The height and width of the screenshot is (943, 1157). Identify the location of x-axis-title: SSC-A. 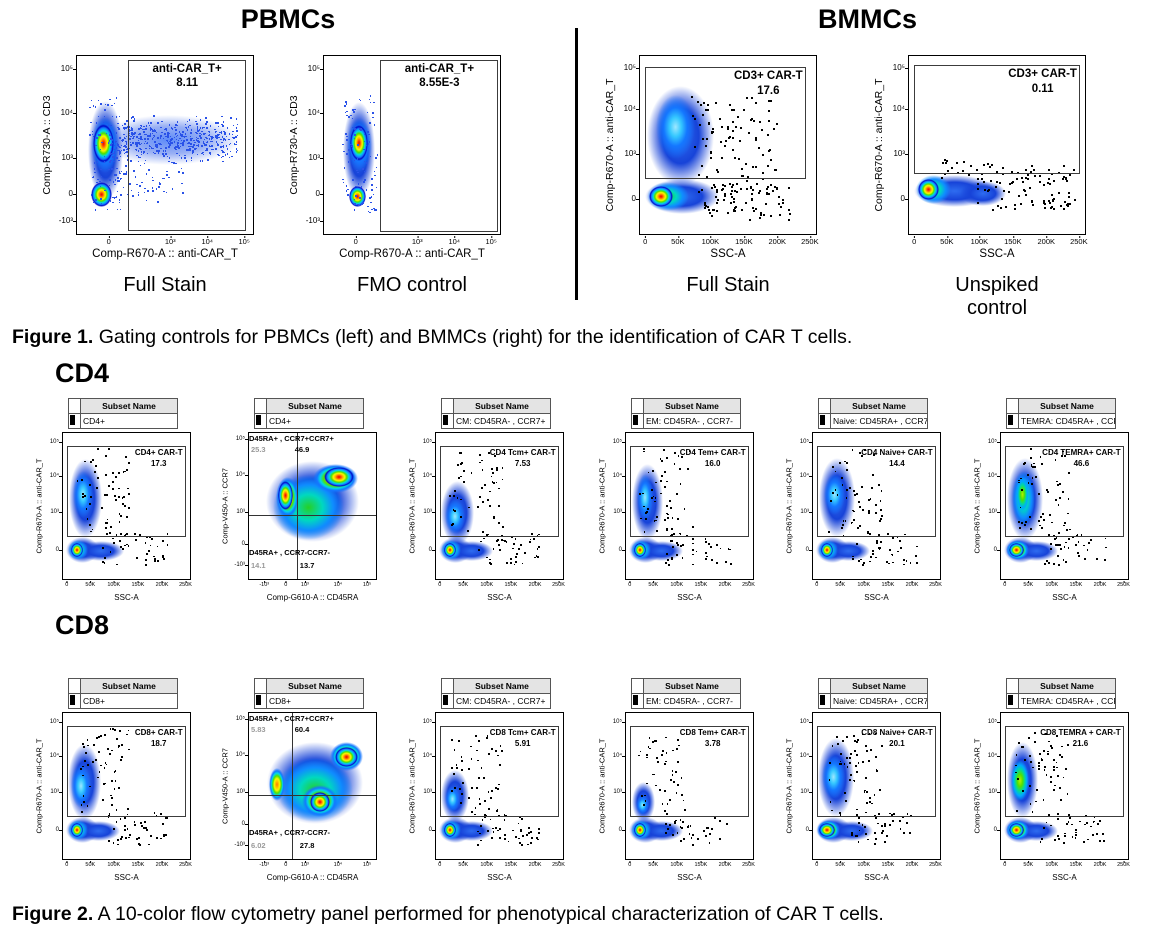
(728, 254).